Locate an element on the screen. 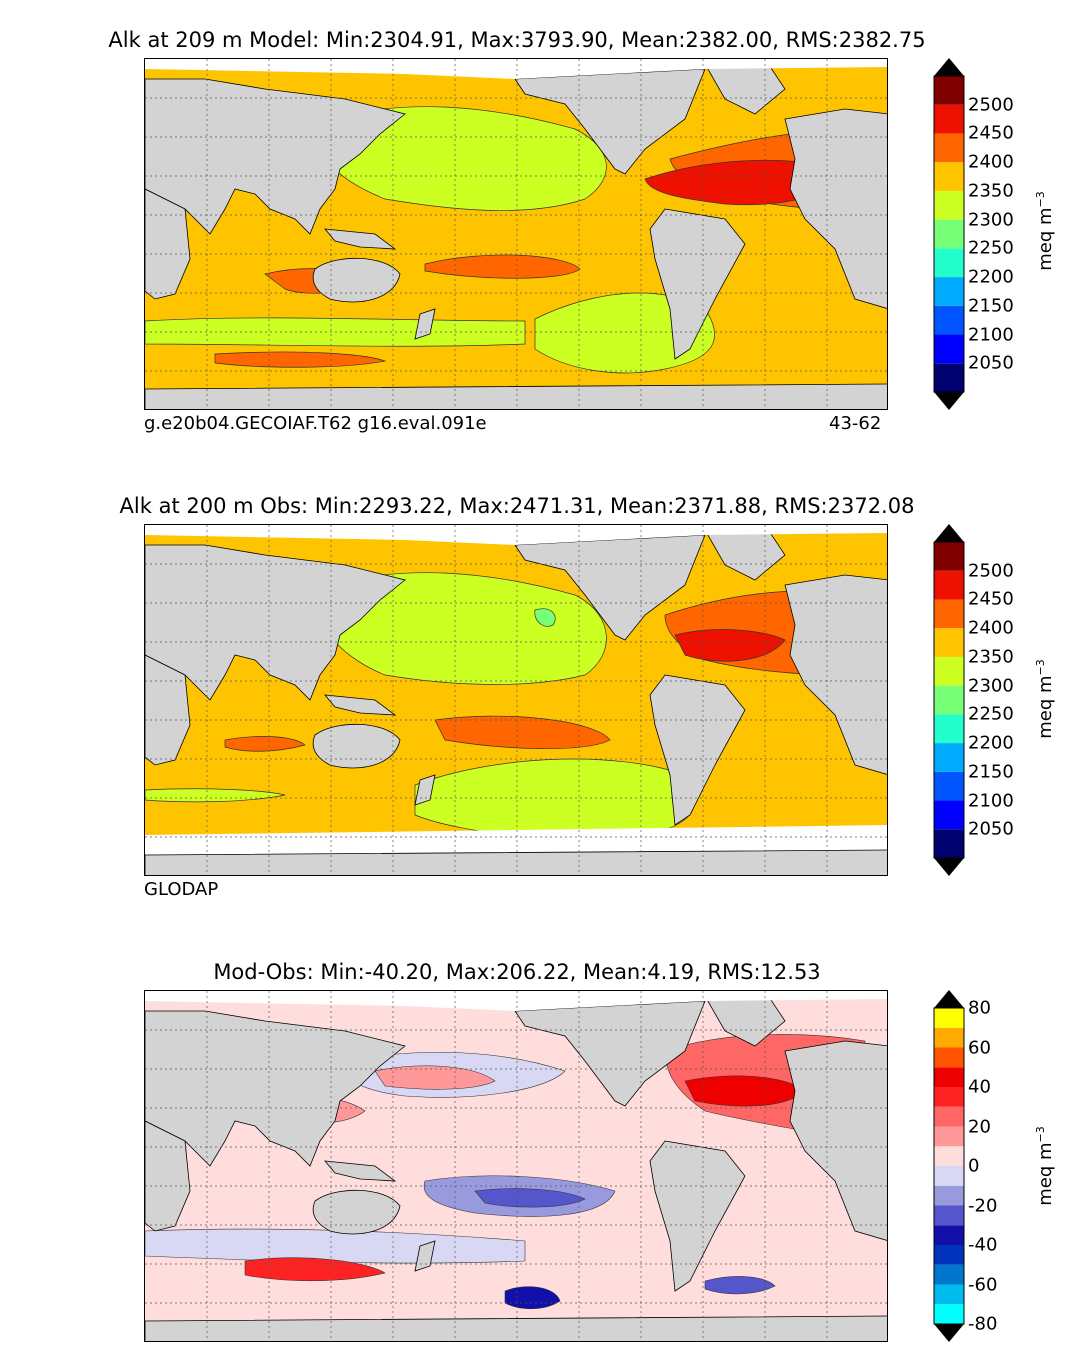 Image resolution: width=1088 pixels, height=1372 pixels. colorbar-tick-label: 40 is located at coordinates (979, 1087).